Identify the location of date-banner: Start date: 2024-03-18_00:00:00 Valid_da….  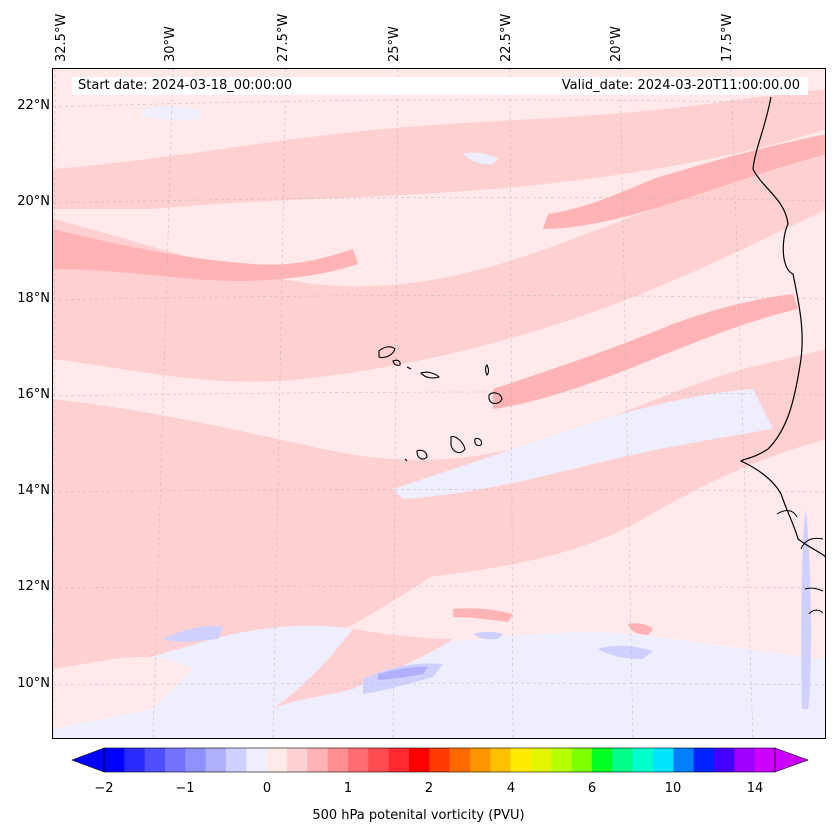
(440, 86).